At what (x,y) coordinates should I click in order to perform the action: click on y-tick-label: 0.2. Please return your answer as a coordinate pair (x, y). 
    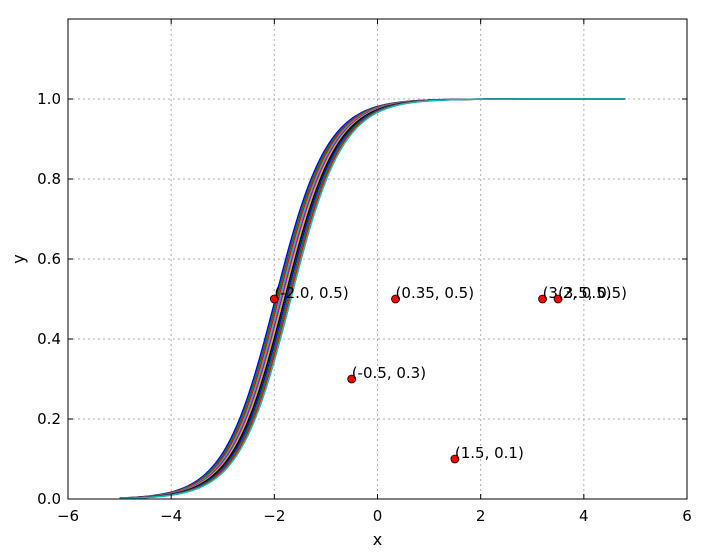
    Looking at the image, I should click on (49, 419).